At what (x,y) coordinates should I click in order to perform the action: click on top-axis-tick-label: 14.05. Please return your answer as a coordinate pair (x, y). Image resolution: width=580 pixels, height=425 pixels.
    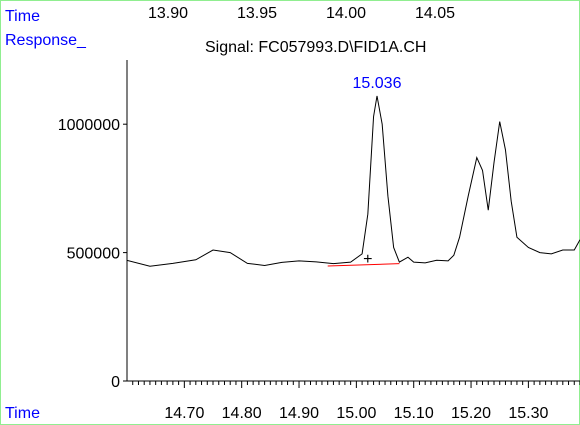
    Looking at the image, I should click on (435, 13).